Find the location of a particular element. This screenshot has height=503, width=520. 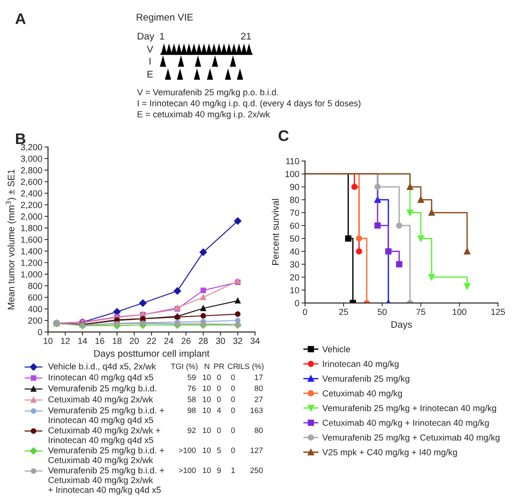

text: Regimen VIE is located at coordinates (164, 18).